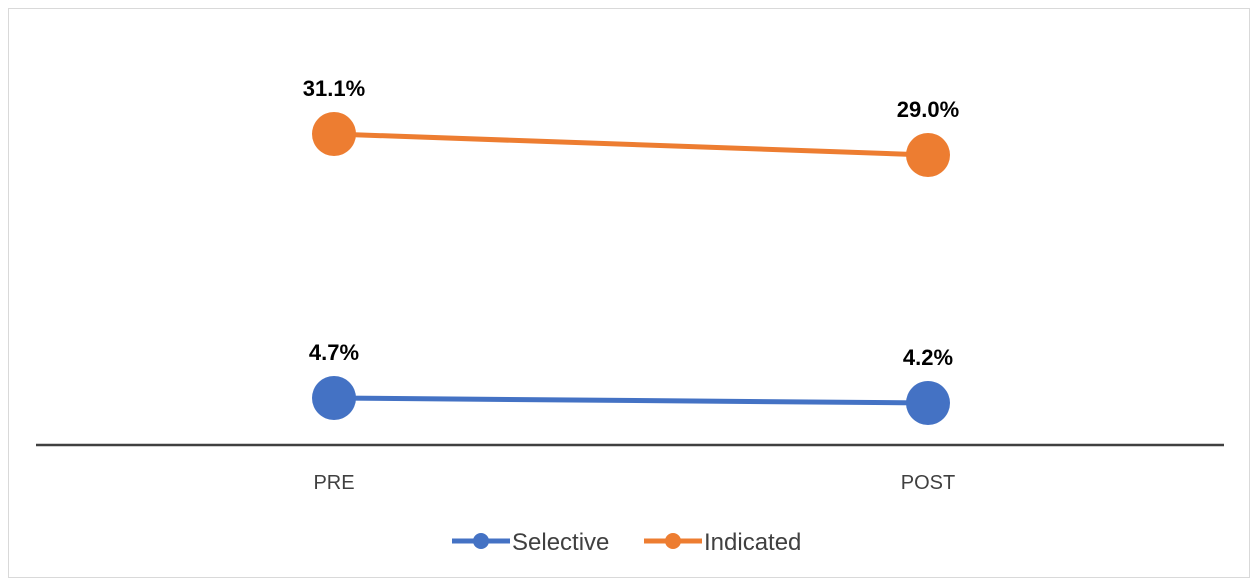  Describe the element at coordinates (631, 400) in the screenshot. I see `series-line-selective` at that location.